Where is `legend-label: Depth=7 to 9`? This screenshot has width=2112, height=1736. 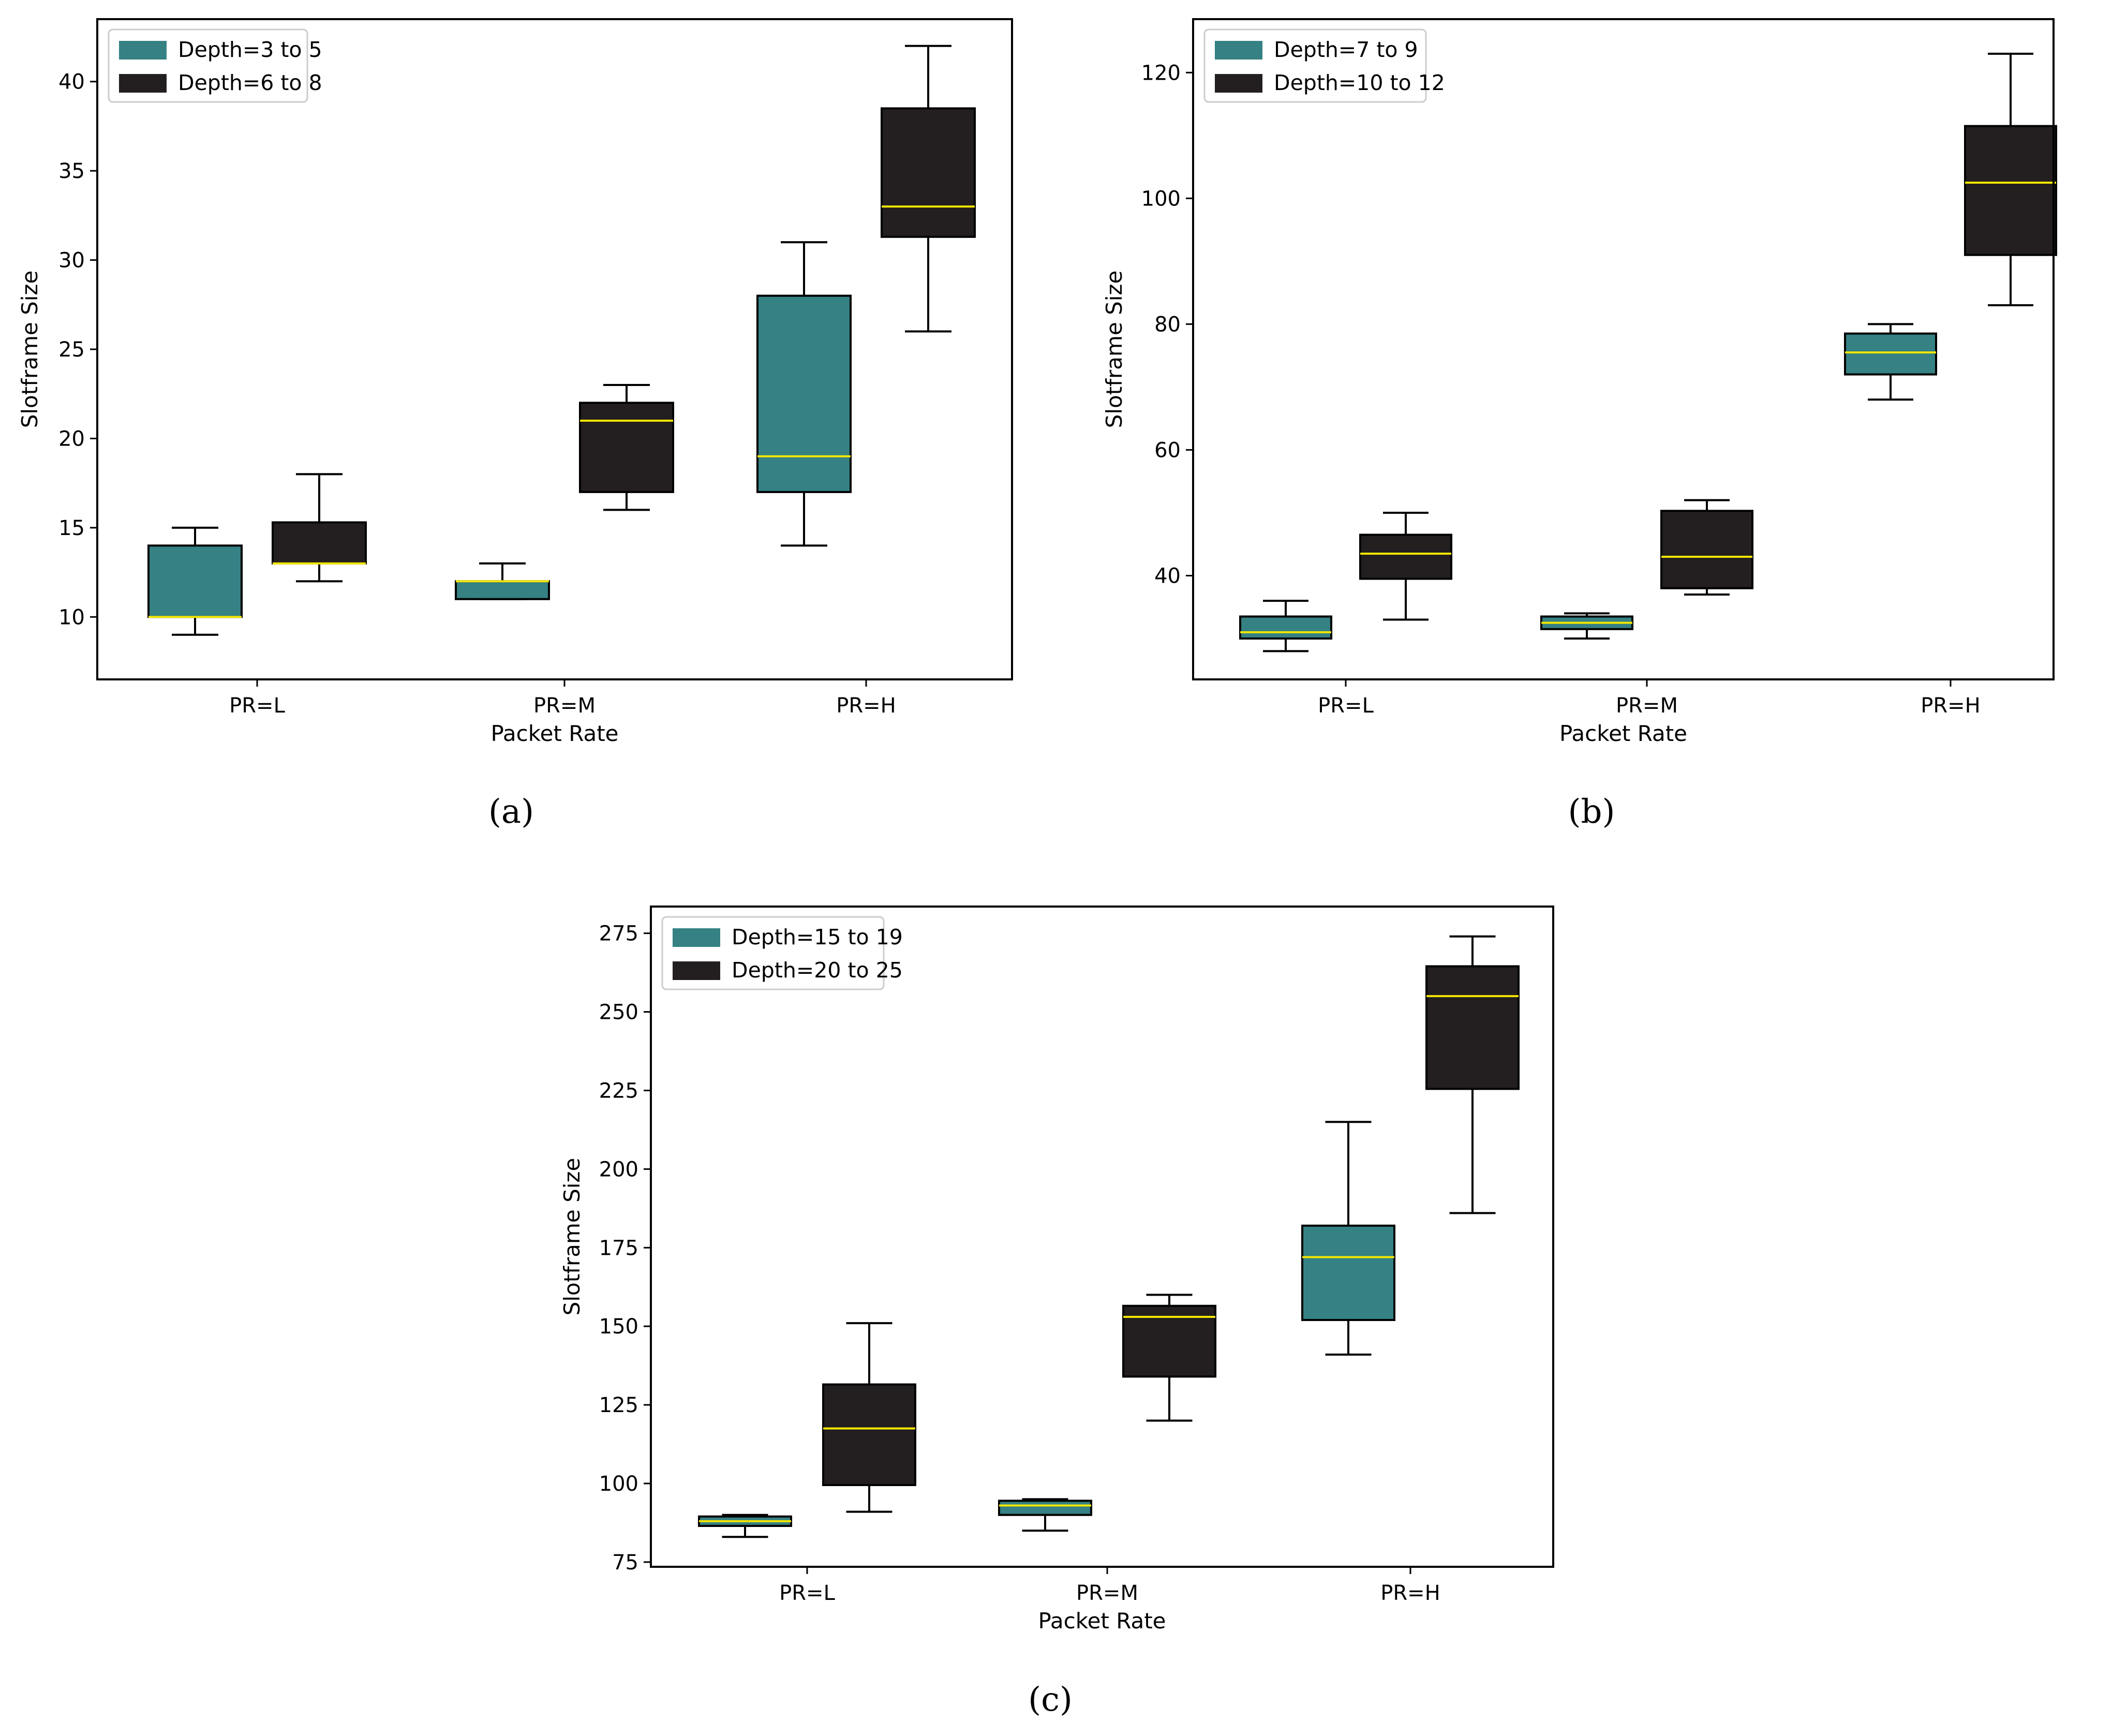 legend-label: Depth=7 to 9 is located at coordinates (1346, 49).